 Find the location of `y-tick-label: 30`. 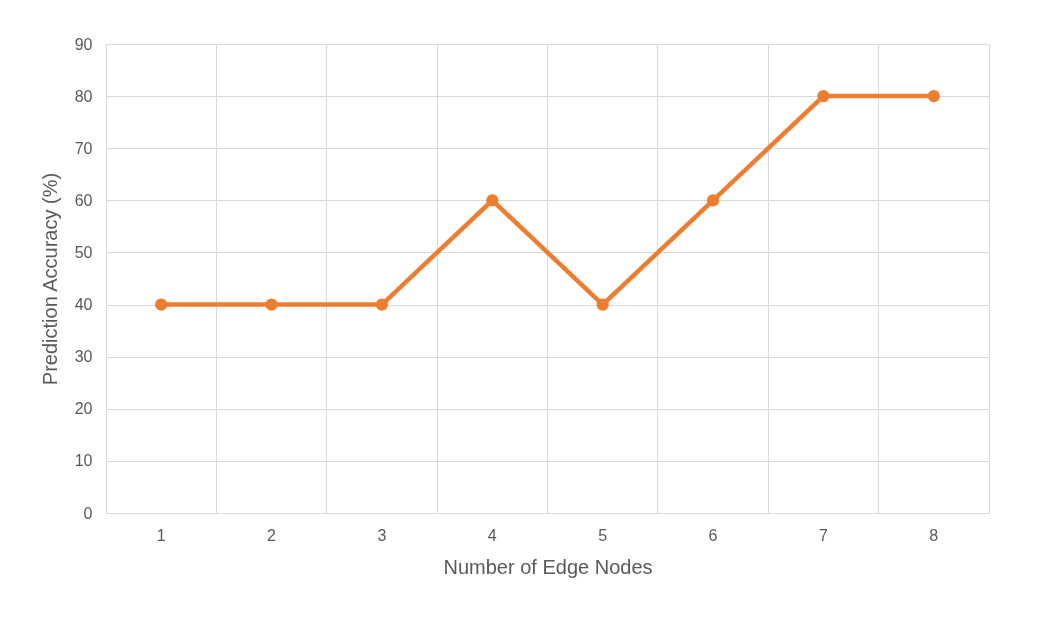

y-tick-label: 30 is located at coordinates (83, 357).